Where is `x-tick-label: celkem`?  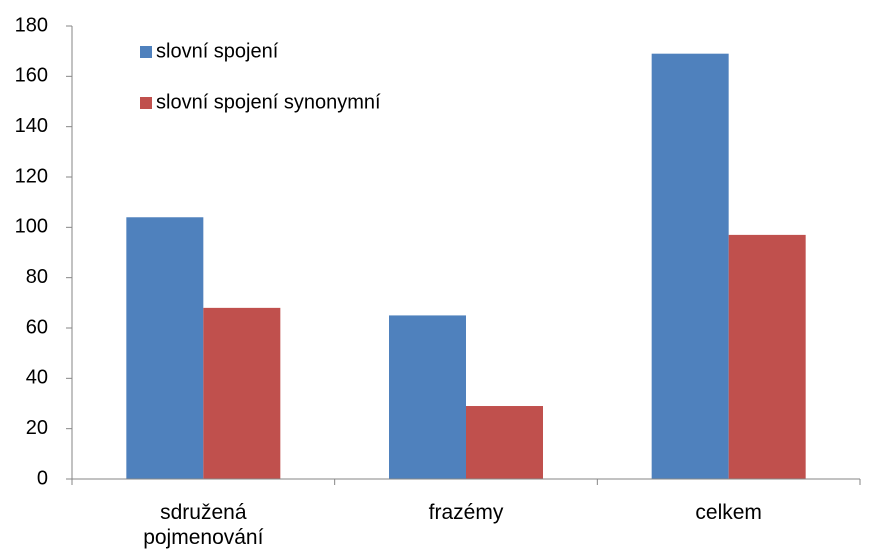
x-tick-label: celkem is located at coordinates (728, 512).